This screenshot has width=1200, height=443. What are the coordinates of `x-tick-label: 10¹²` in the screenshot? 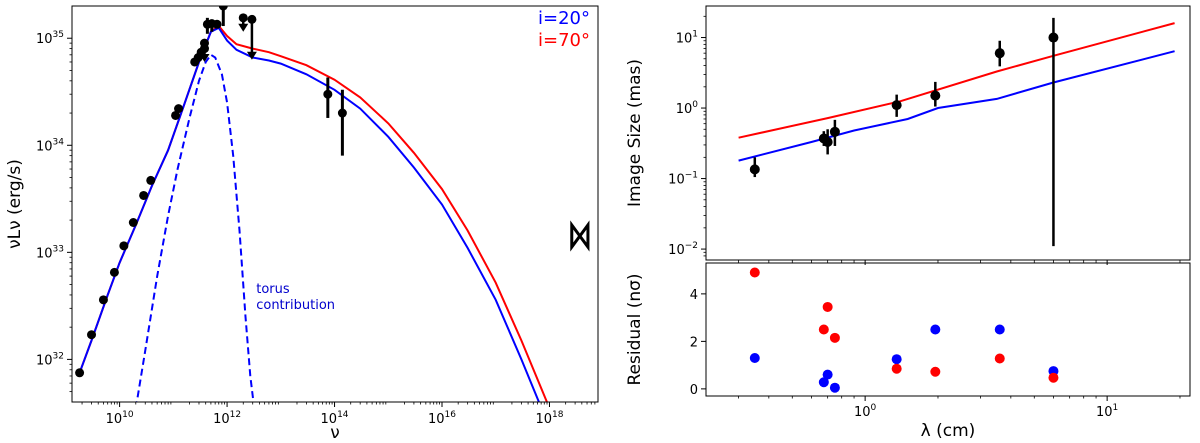 It's located at (227, 418).